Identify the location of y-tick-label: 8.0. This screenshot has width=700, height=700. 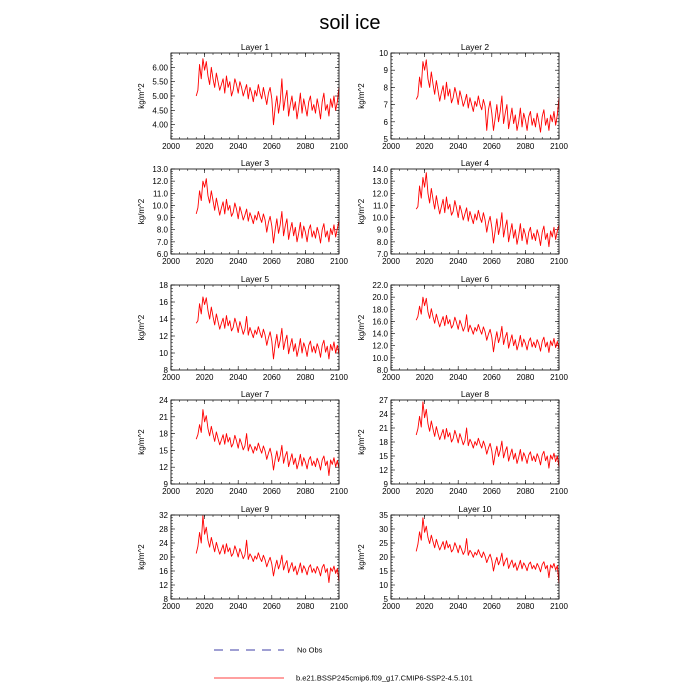
(383, 370).